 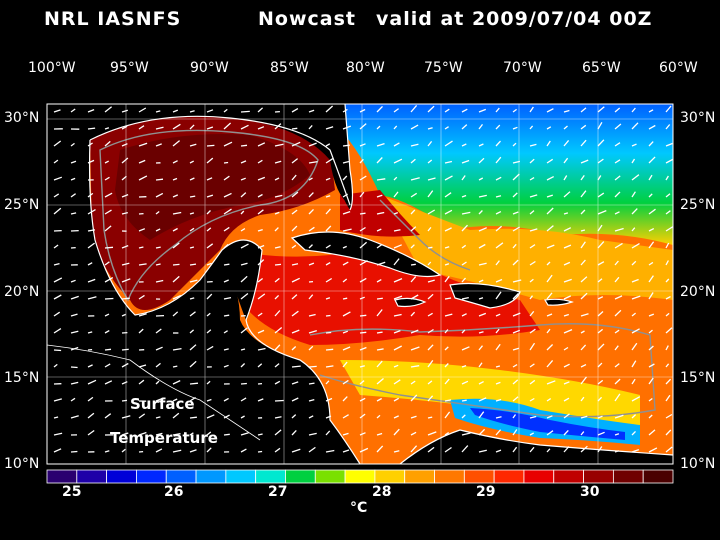 I want to click on land-us-gulf-coast, so click(x=198, y=154).